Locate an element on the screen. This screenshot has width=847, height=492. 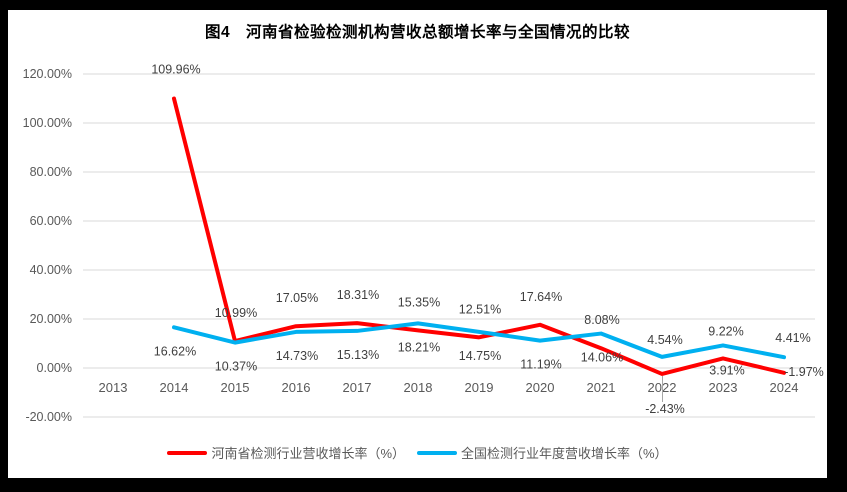
legend-item-national: 全国检测行业年度营收增长率（%） is located at coordinates (542, 452).